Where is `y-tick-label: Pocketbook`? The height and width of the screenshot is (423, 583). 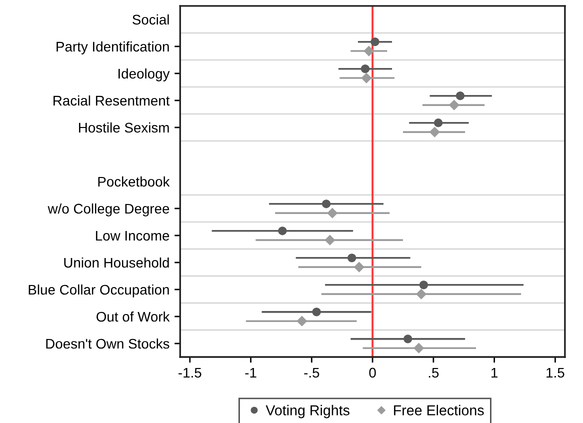 y-tick-label: Pocketbook is located at coordinates (134, 181).